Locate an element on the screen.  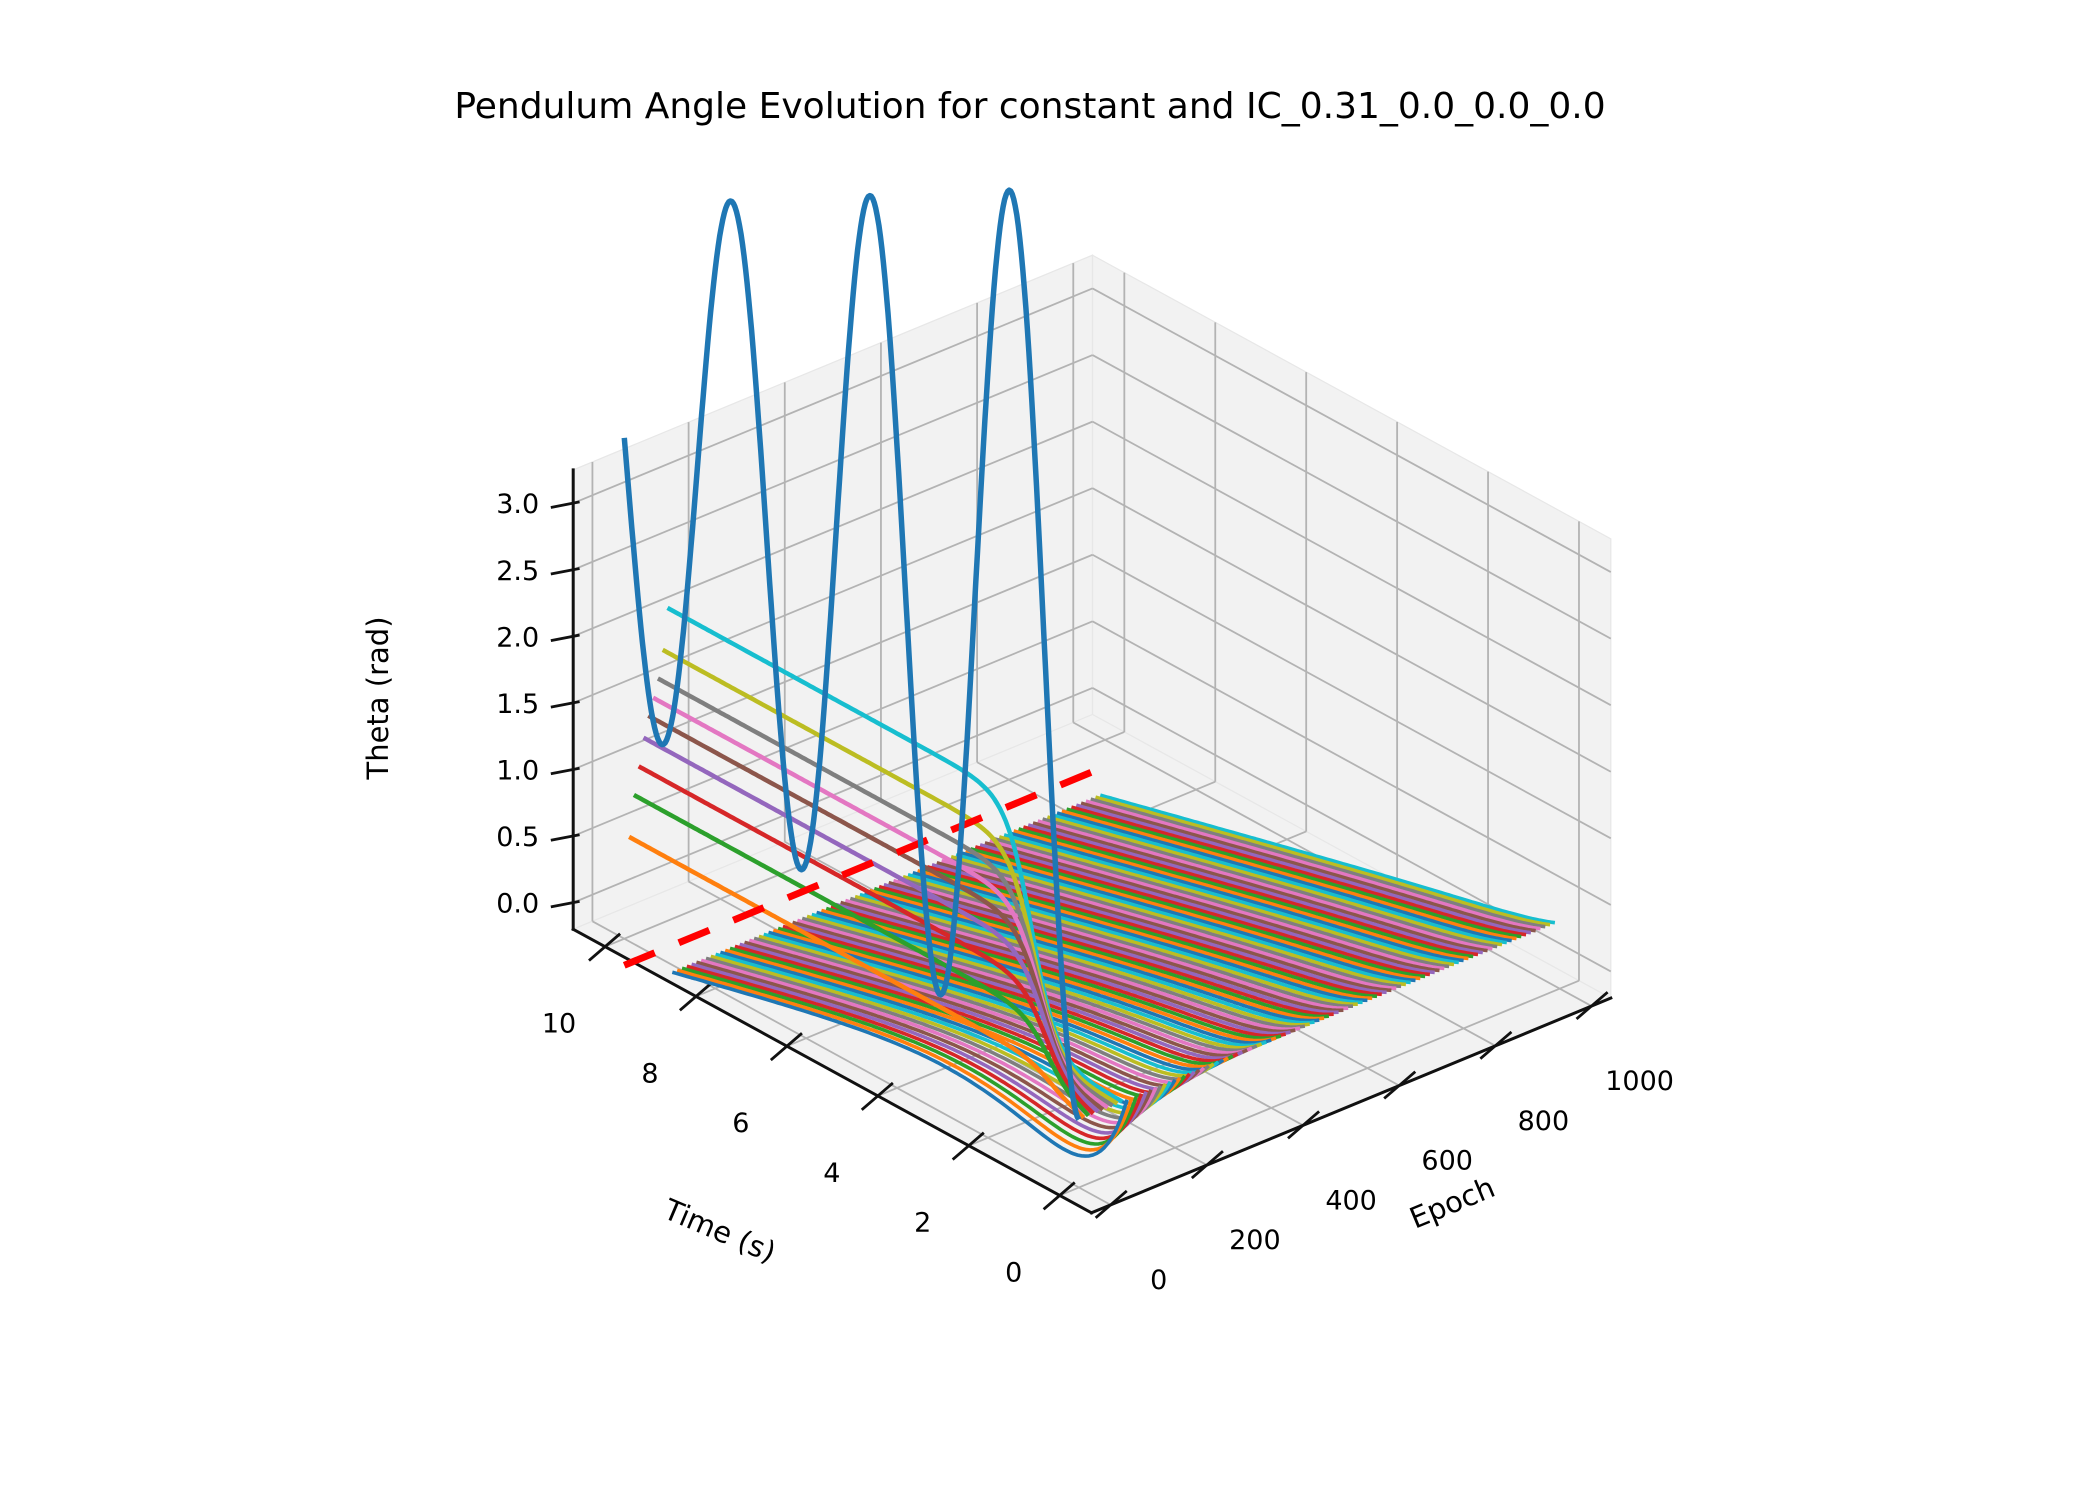
z-axis-label: Theta (rad) is located at coordinates (378, 698).